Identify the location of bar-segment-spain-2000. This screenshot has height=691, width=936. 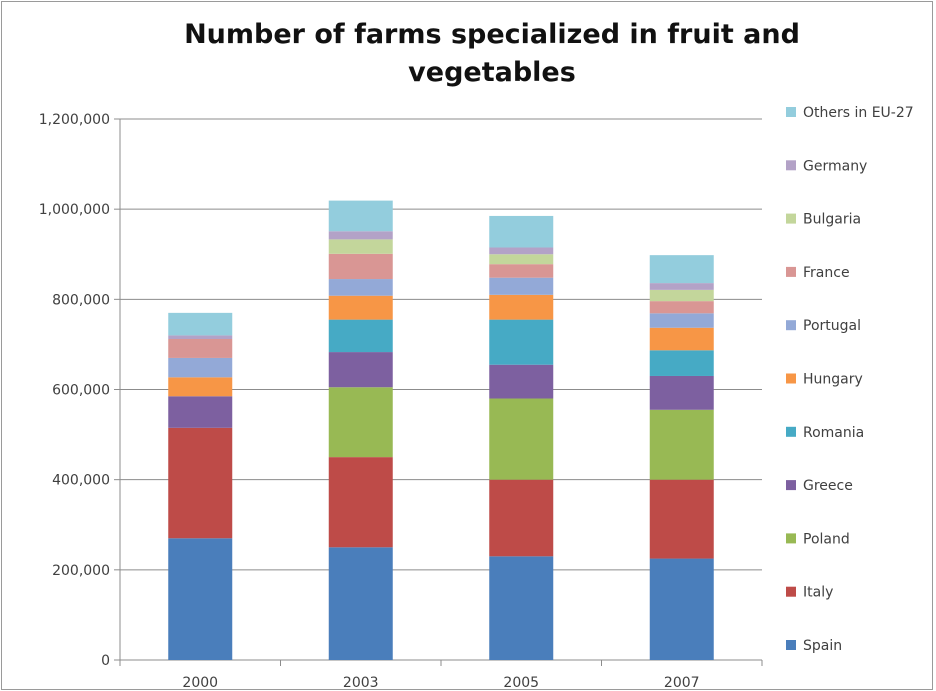
(200, 599).